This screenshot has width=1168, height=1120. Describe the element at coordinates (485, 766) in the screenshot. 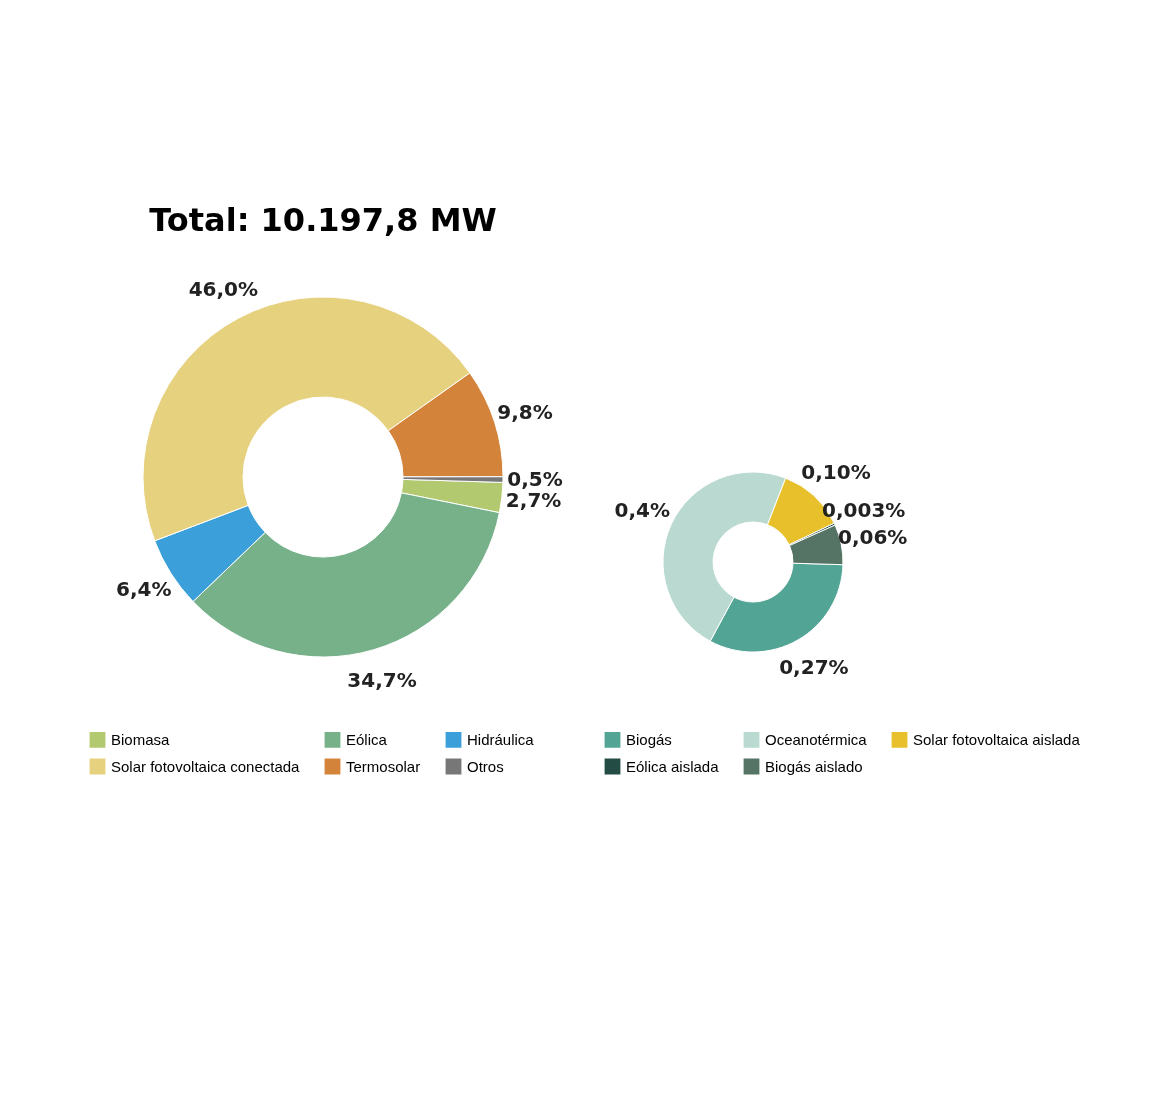

I see `legend-label: Otros` at that location.